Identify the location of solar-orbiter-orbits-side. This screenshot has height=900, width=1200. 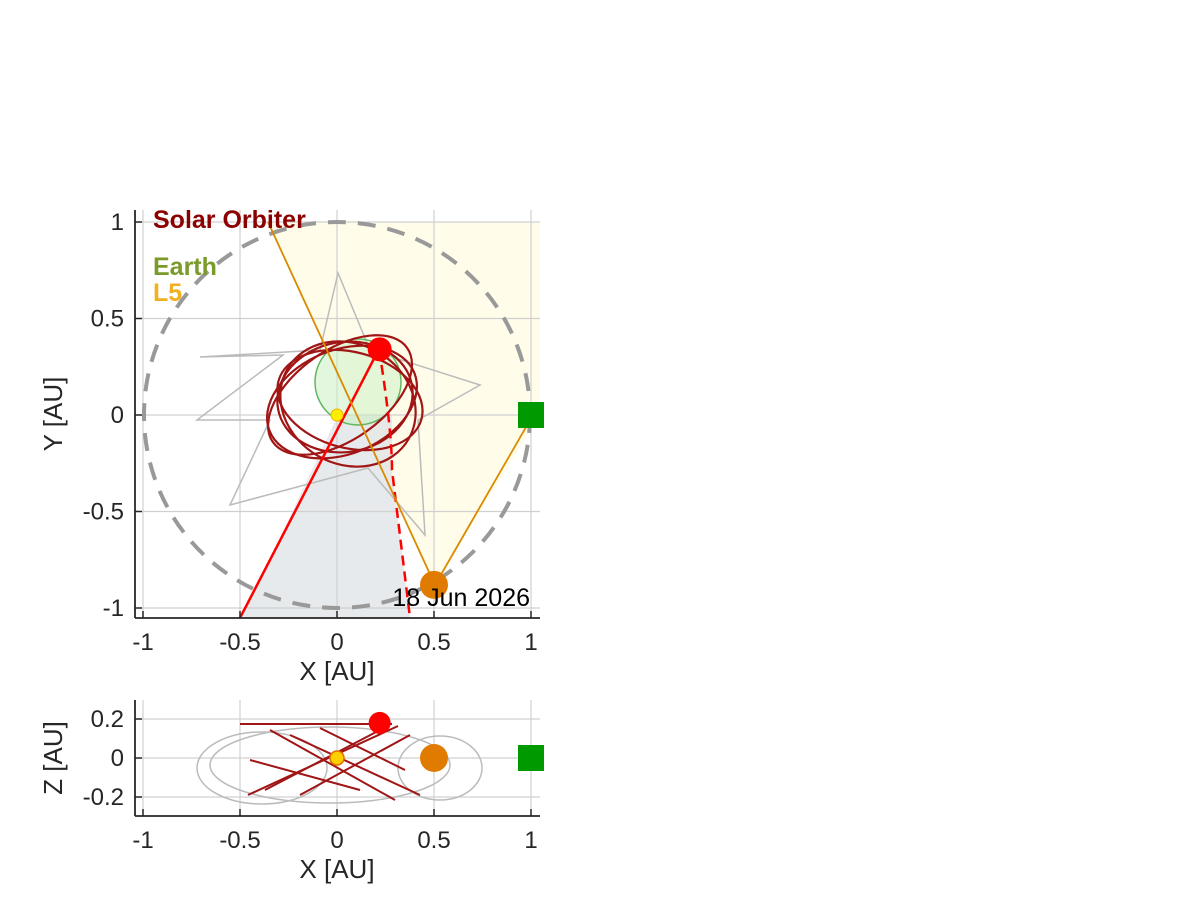
(330, 762).